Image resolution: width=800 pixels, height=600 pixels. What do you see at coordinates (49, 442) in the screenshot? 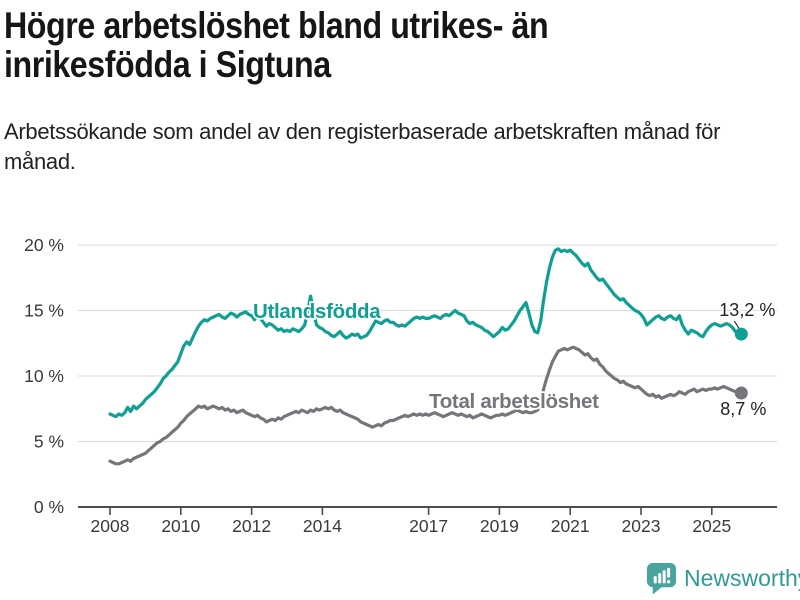
I see `y-tick-label-5: 5 %` at bounding box center [49, 442].